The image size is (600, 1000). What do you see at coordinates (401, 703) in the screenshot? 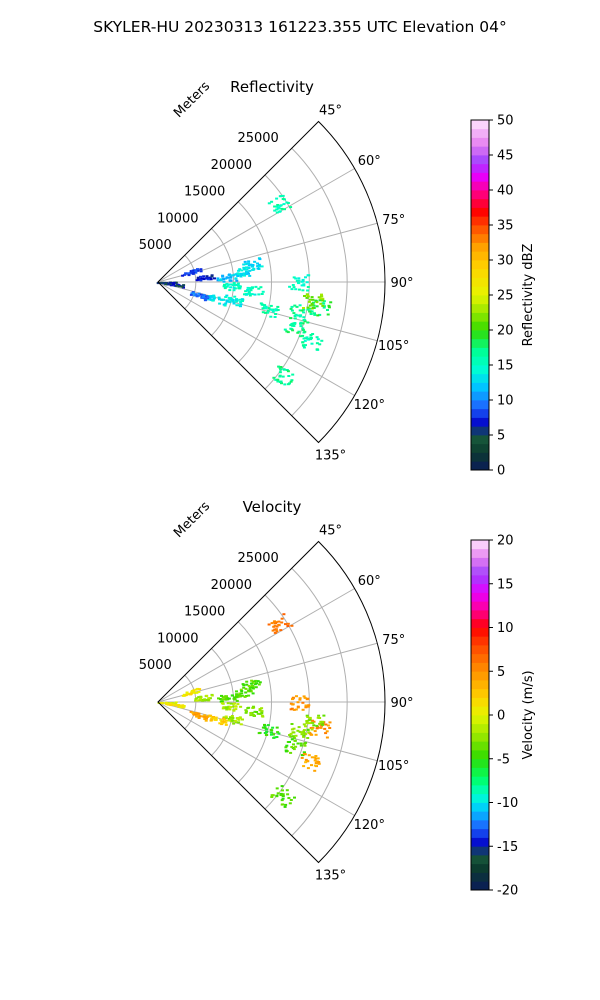
I see `azimuth-tick-label: 90°` at bounding box center [401, 703].